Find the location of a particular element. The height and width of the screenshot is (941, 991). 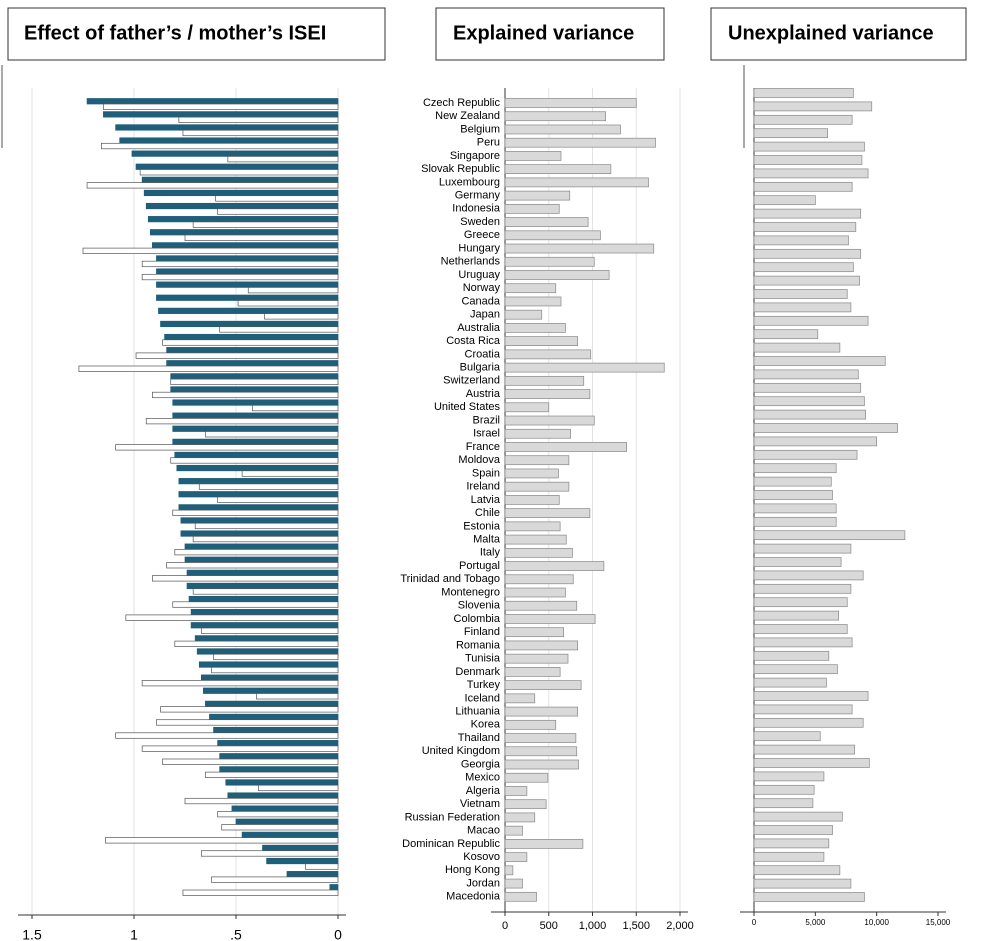

y-tick-label: Peru is located at coordinates (488, 143).